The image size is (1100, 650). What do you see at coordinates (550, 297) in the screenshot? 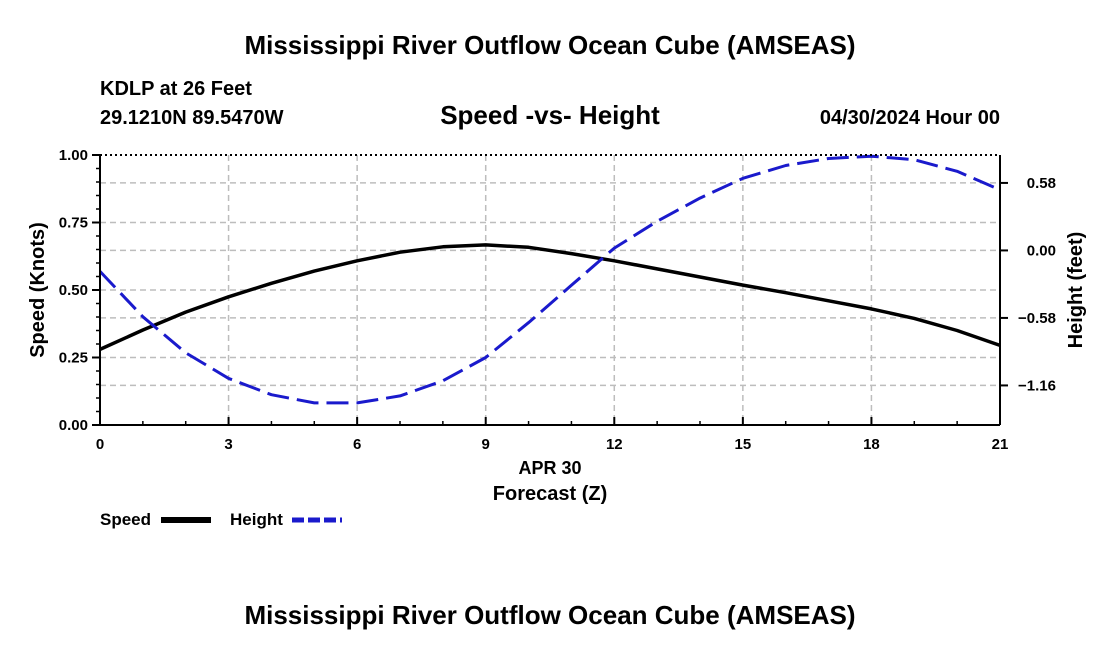
I see `series-line-speed` at bounding box center [550, 297].